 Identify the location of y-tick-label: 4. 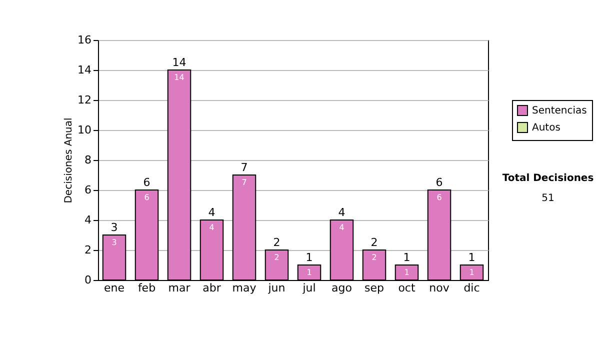
(88, 220).